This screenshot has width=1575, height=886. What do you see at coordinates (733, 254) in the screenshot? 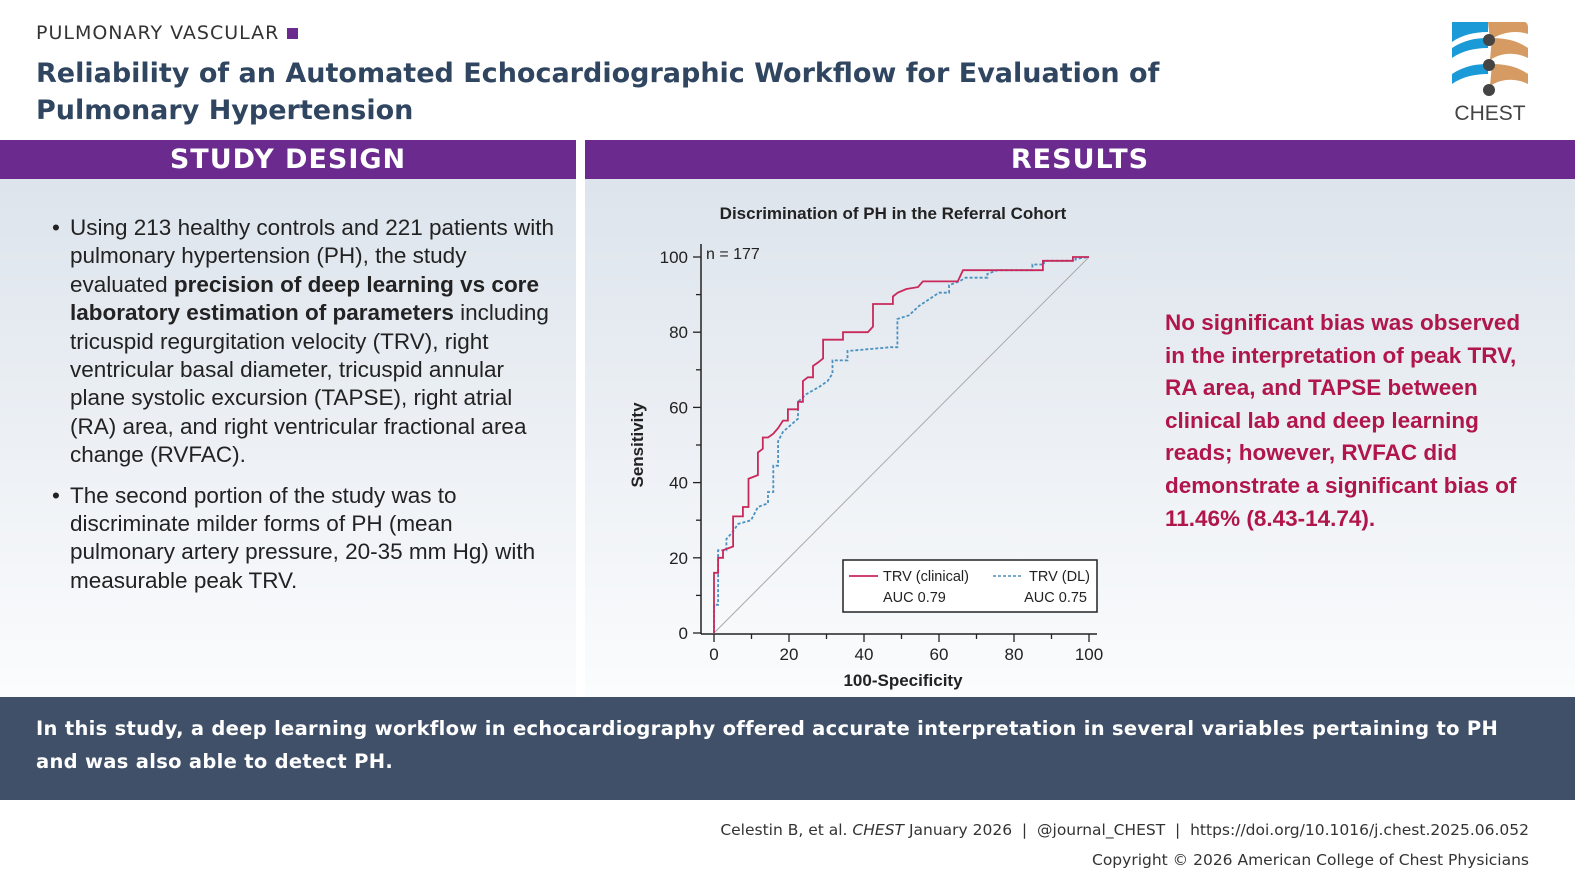
I see `n-annotation: n = 177` at bounding box center [733, 254].